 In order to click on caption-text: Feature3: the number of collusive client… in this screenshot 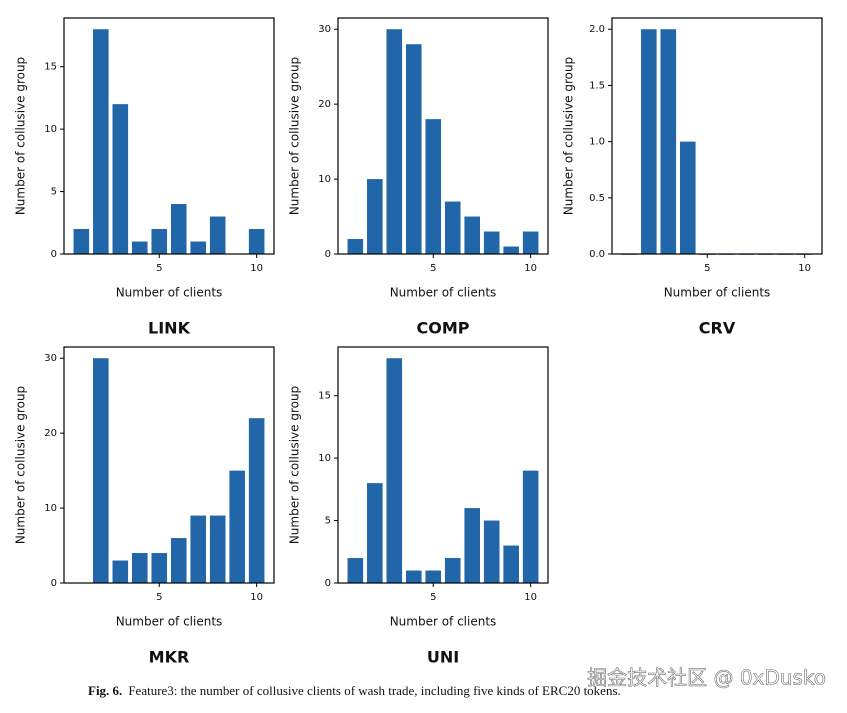, I will do `click(374, 690)`.